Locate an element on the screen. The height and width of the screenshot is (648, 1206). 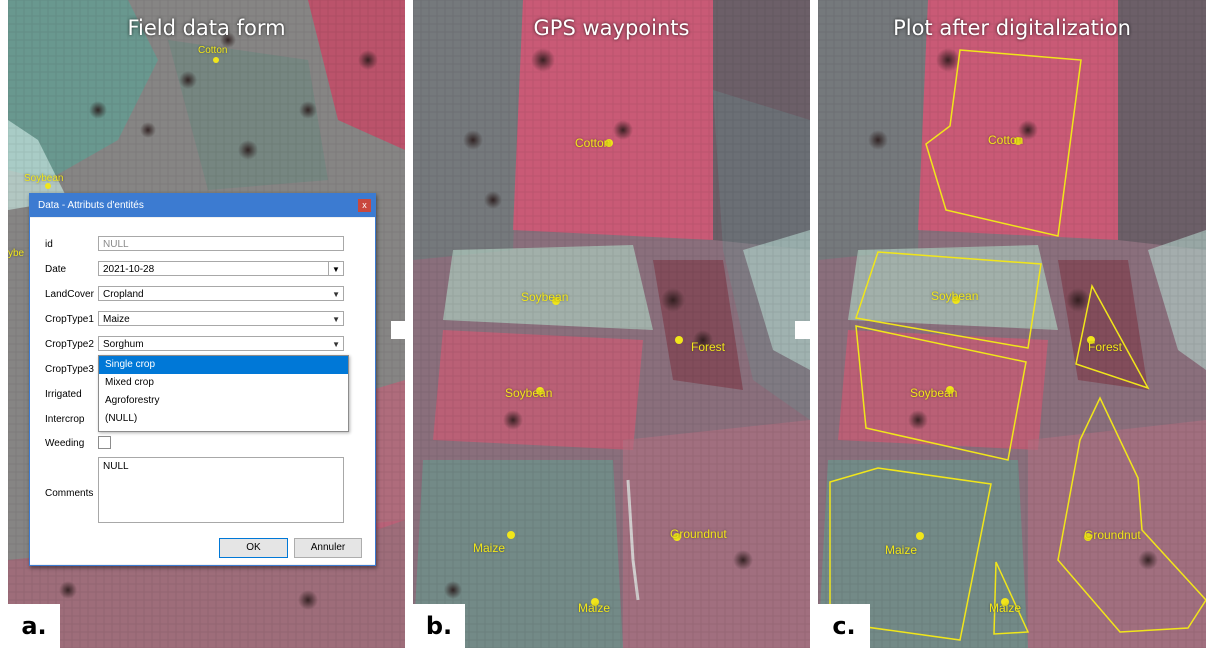
waypoint-maize-c2 is located at coordinates (1005, 602).